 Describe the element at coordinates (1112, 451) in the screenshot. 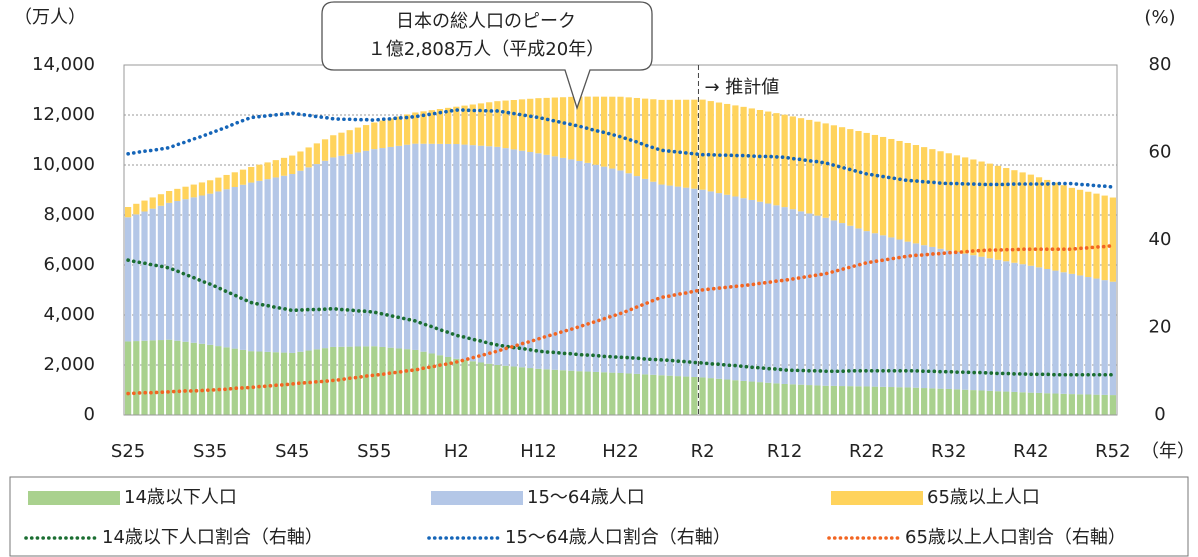

I see `x-tick-label: R52` at that location.